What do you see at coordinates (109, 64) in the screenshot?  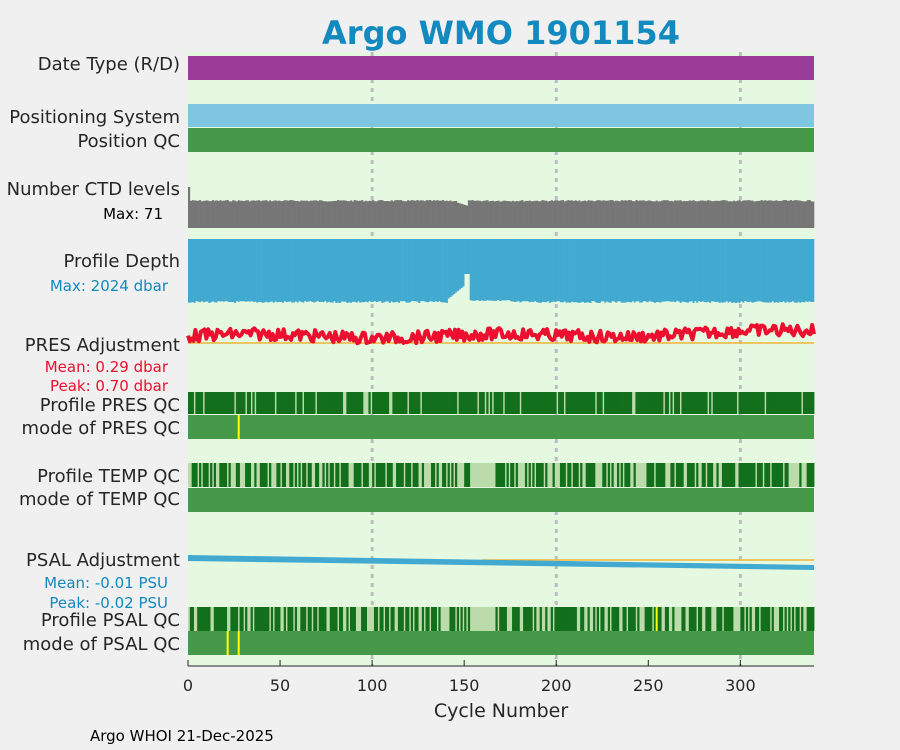 I see `label-date-type: Date Type (R/D)` at bounding box center [109, 64].